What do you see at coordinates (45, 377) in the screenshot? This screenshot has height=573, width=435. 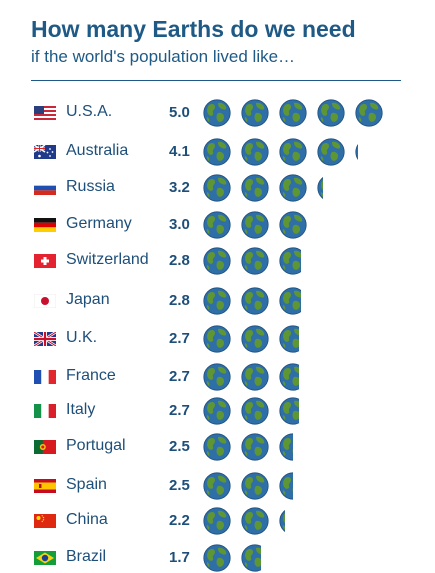 I see `flag-france-icon` at bounding box center [45, 377].